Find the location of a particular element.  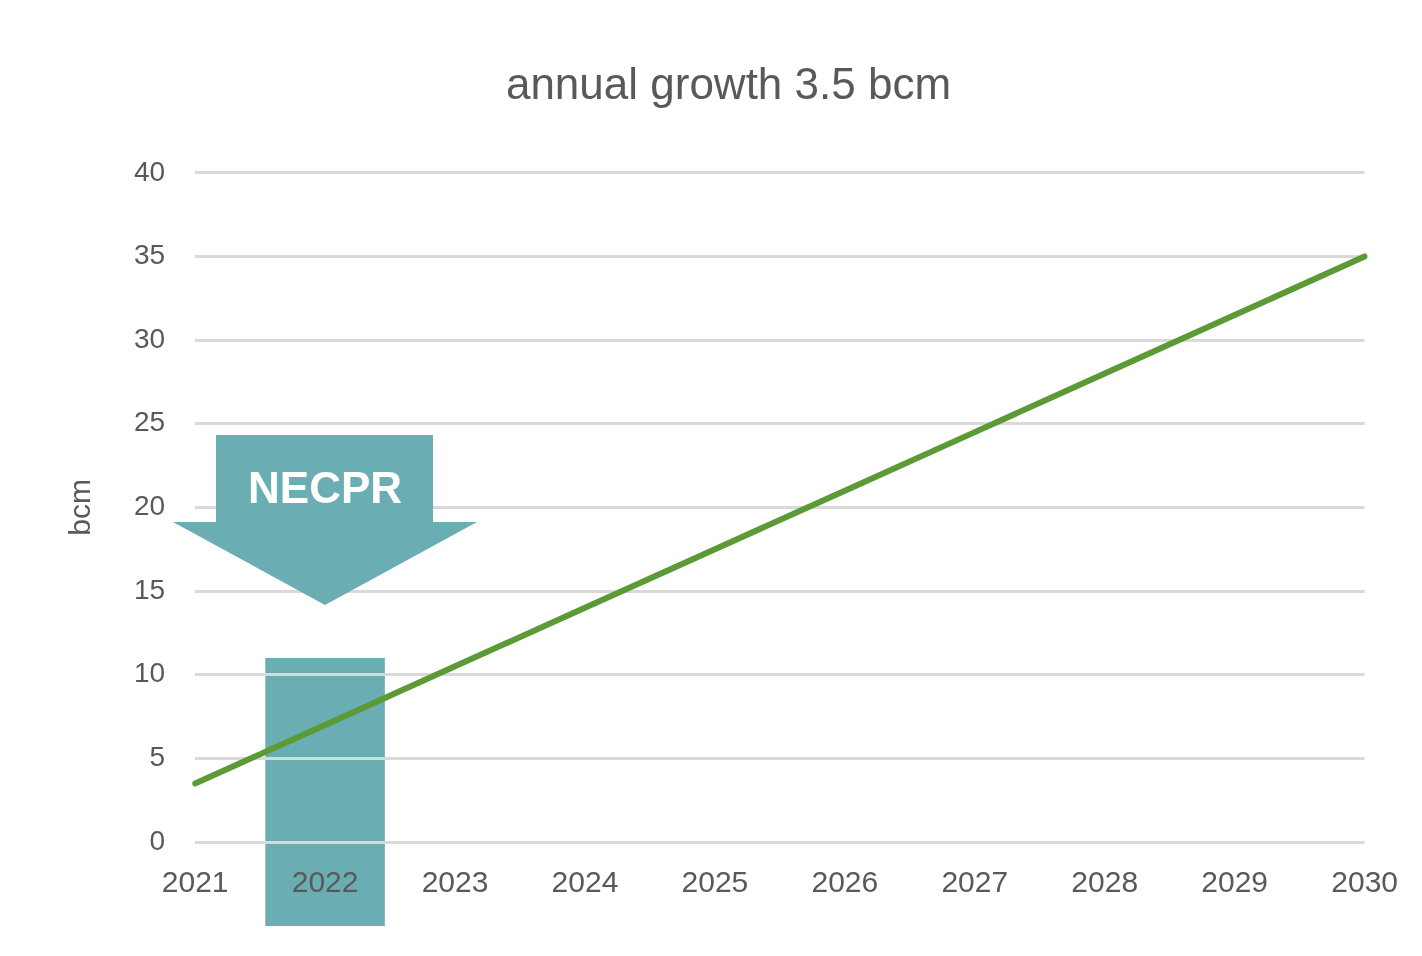

y-tick-label: 30 is located at coordinates (149, 338).